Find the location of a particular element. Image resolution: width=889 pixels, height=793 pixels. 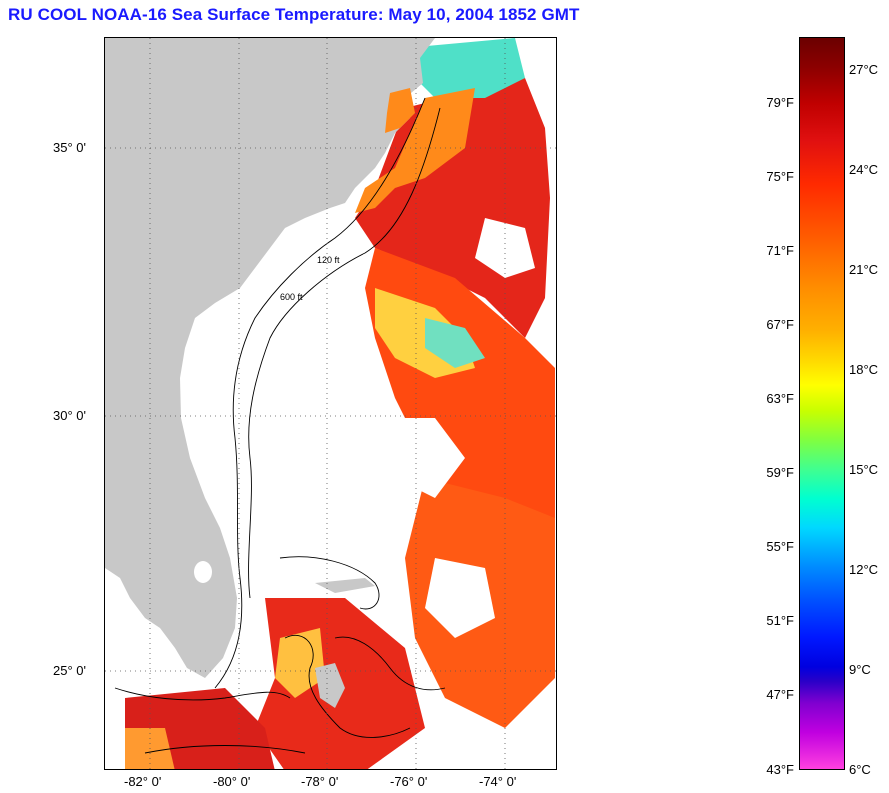

colorbar-f-tick: 47°F is located at coordinates (780, 694).